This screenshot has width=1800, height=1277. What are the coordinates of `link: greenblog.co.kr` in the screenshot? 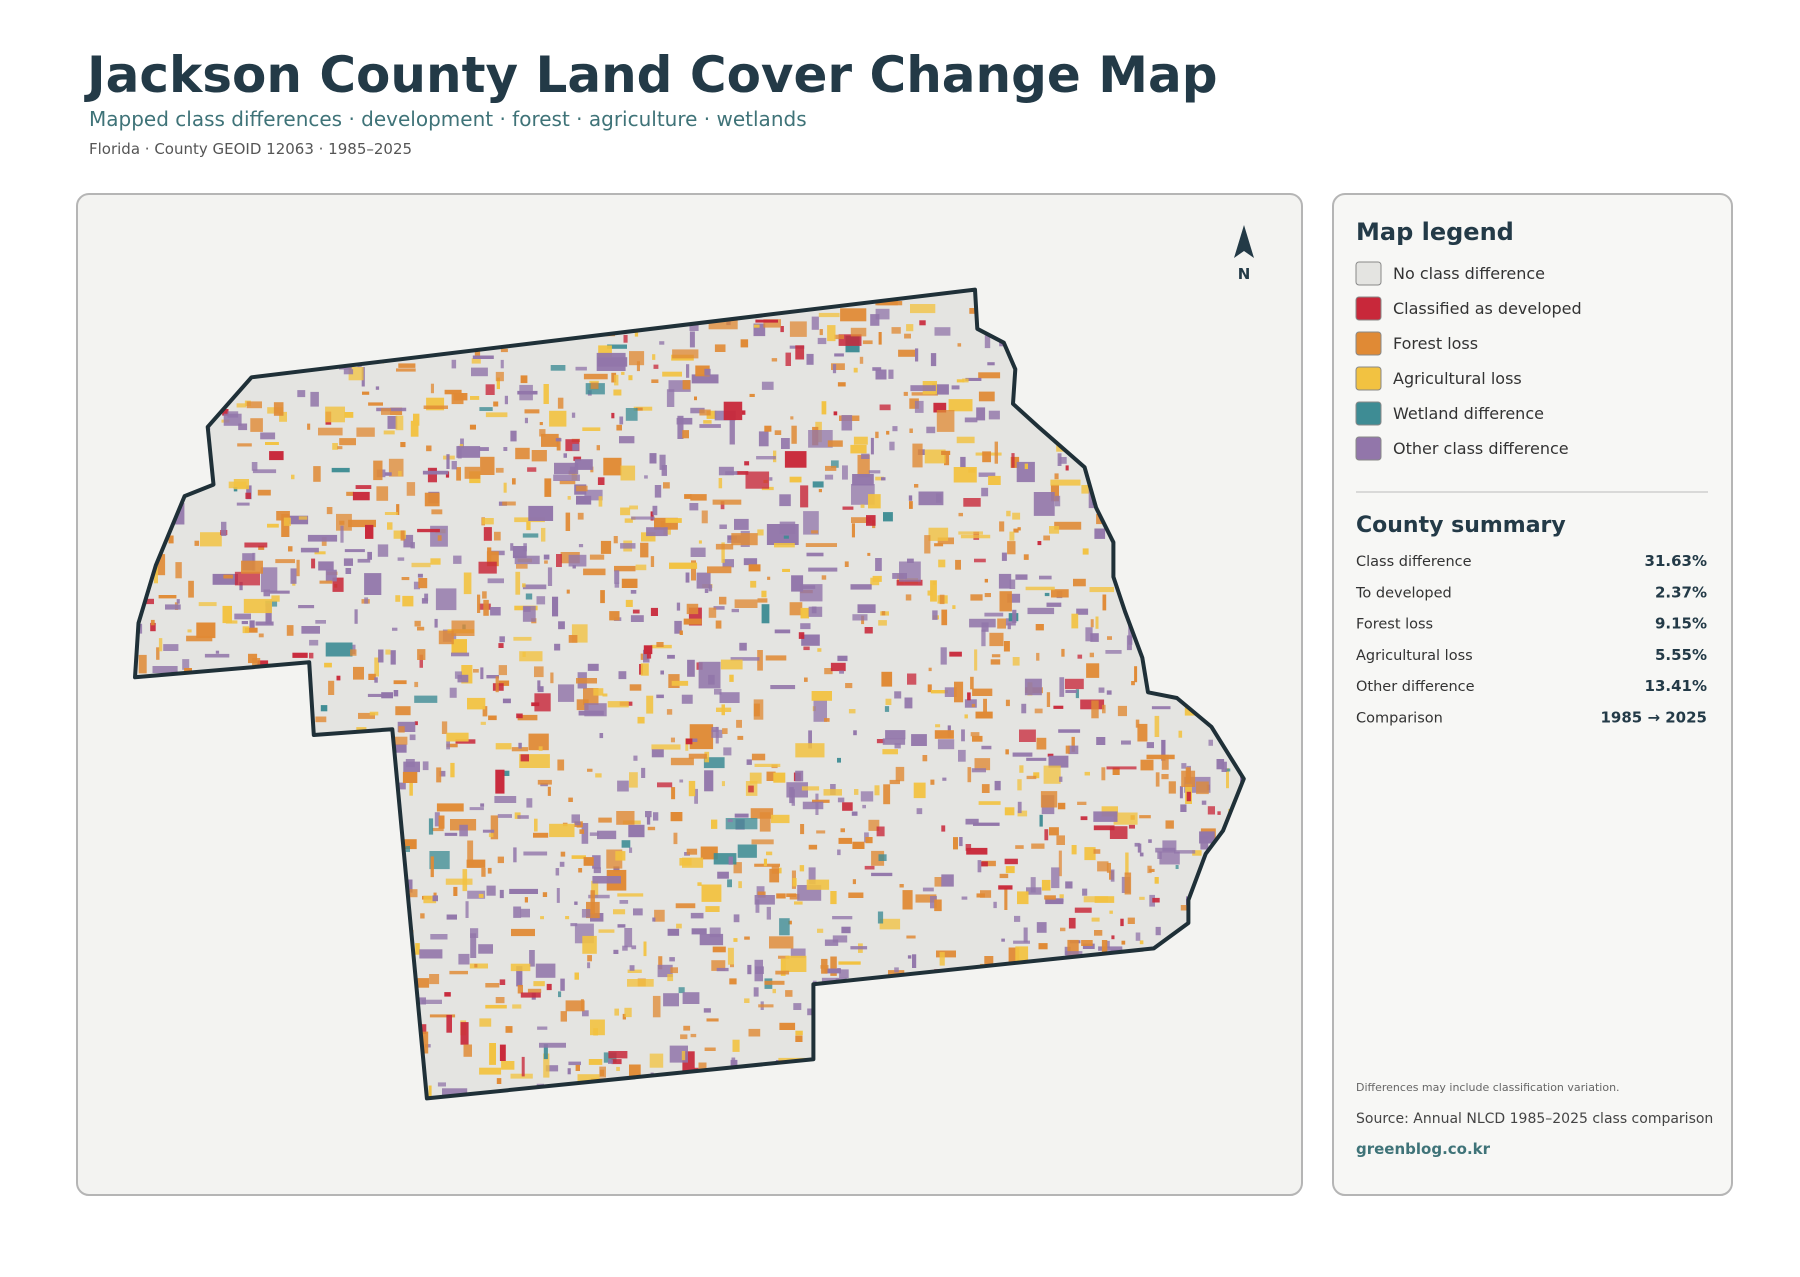 It's located at (1423, 1149).